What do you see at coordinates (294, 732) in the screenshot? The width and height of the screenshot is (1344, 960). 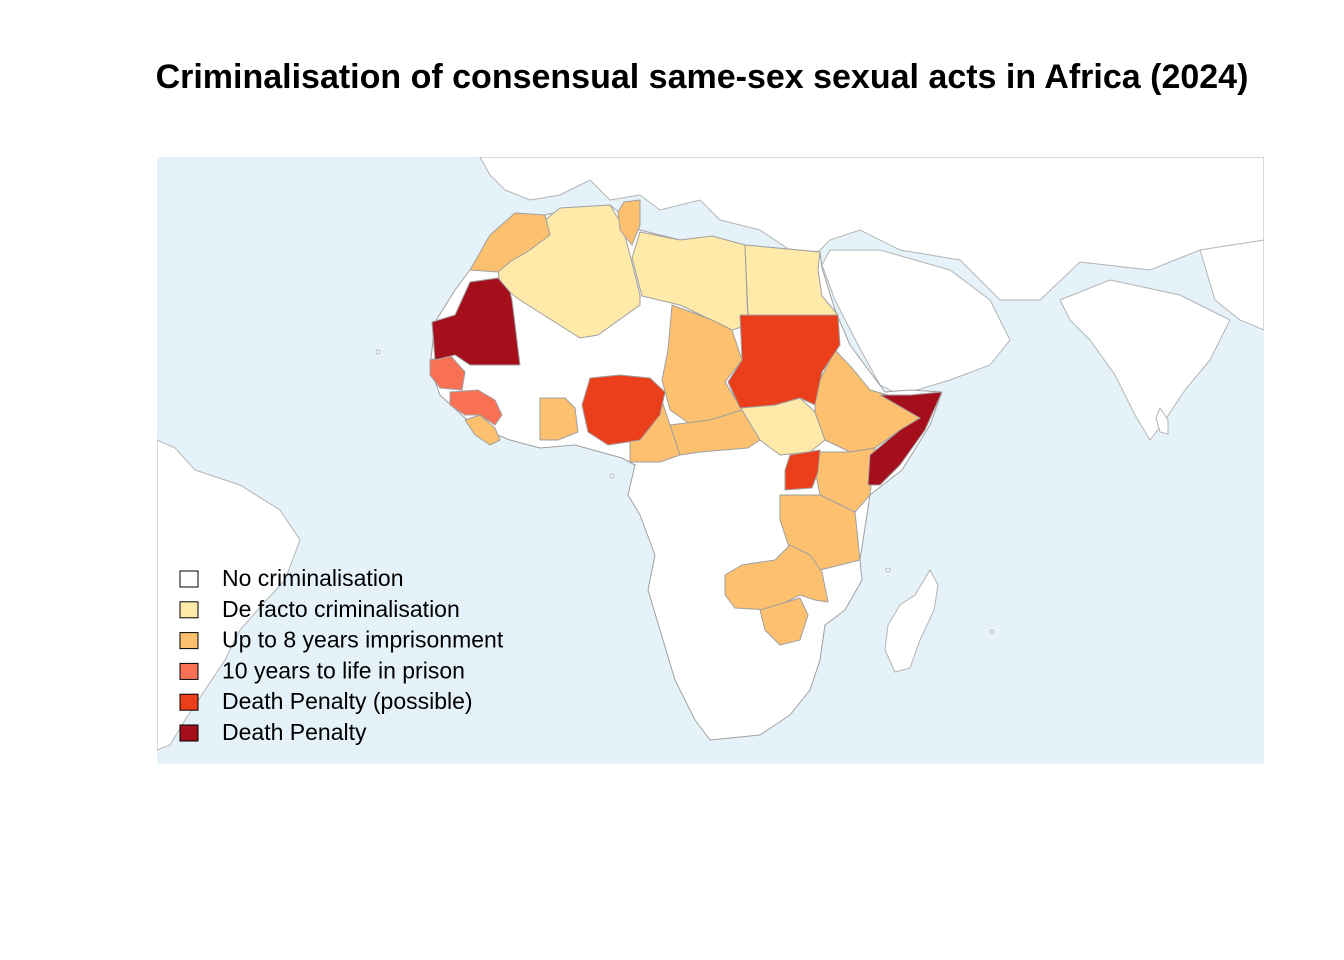 I see `legend-label: Death Penalty` at bounding box center [294, 732].